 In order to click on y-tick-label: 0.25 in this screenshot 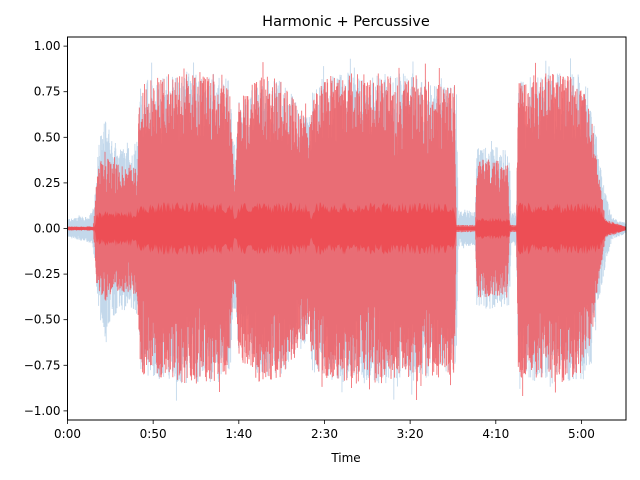, I will do `click(47, 183)`.